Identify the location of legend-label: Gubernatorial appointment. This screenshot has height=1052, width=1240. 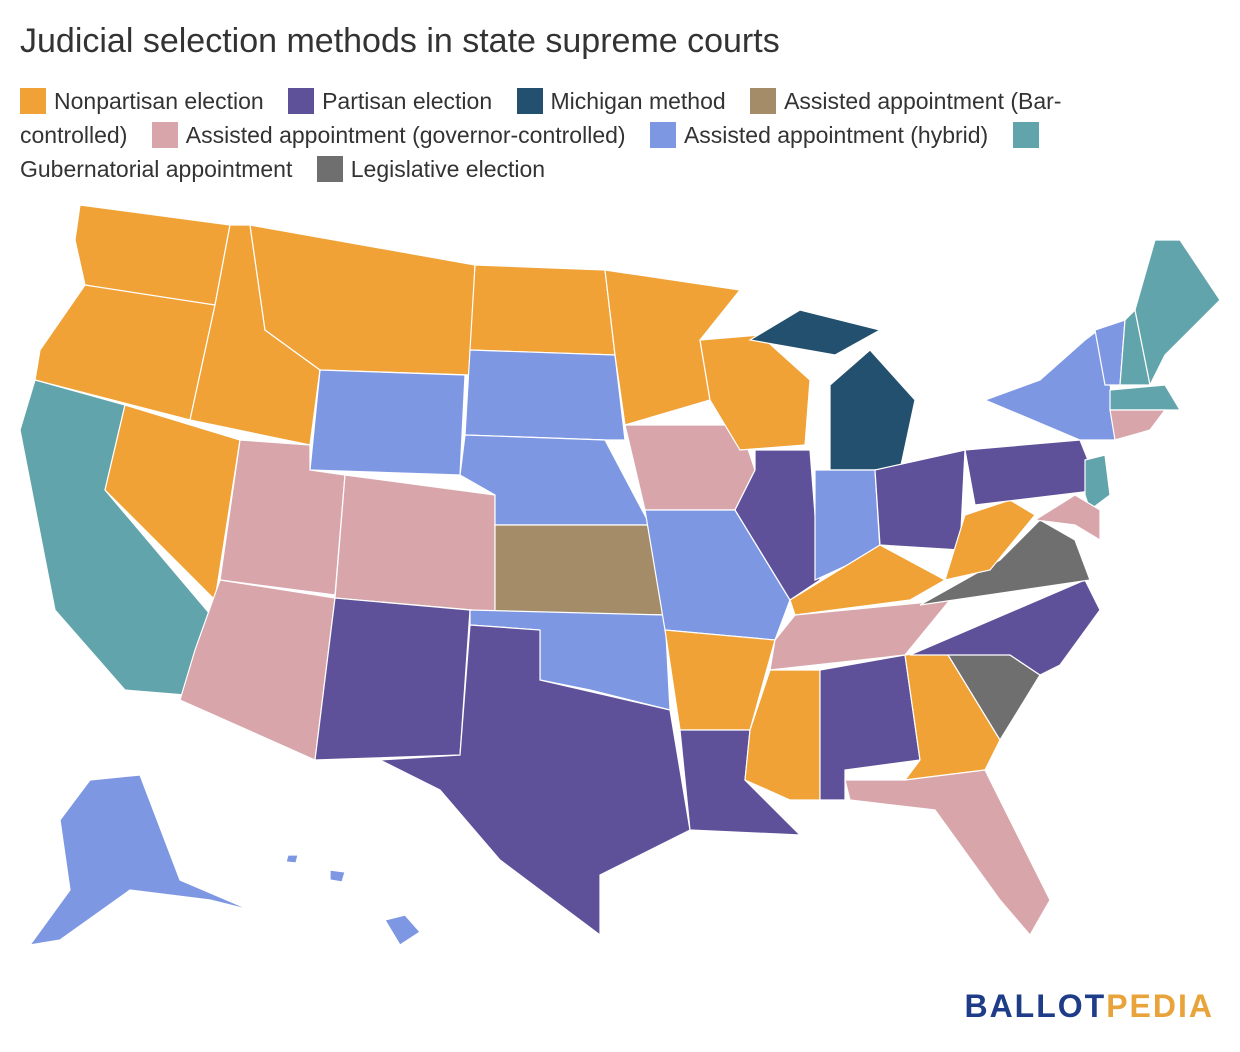
(156, 169).